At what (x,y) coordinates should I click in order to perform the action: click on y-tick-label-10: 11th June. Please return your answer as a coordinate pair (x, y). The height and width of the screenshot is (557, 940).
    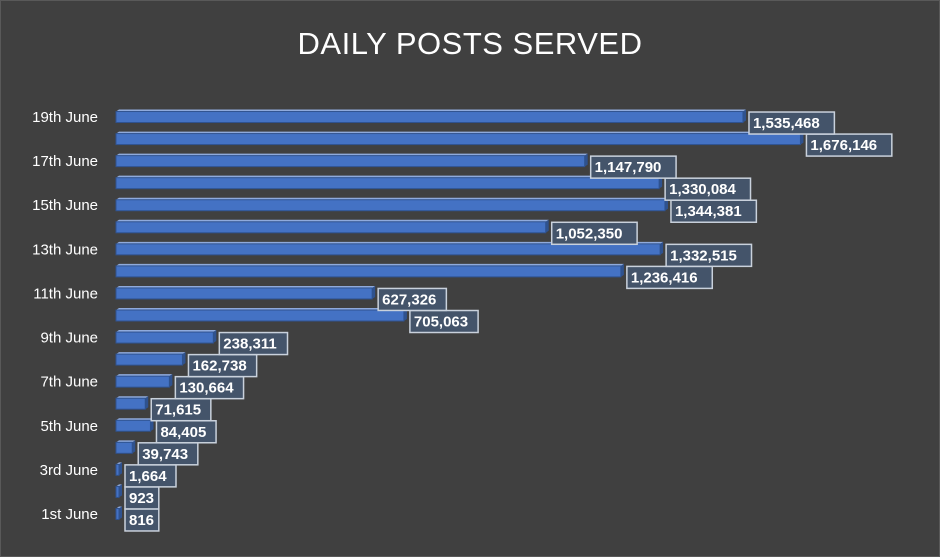
    Looking at the image, I should click on (65, 293).